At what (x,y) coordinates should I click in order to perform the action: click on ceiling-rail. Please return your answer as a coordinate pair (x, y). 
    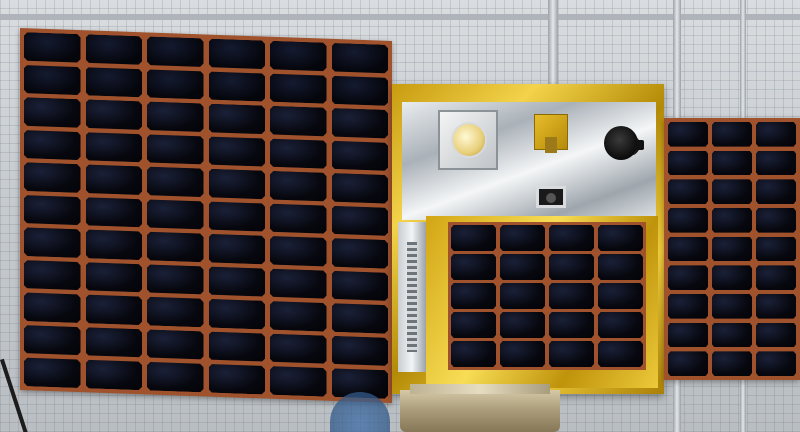
    Looking at the image, I should click on (400, 17).